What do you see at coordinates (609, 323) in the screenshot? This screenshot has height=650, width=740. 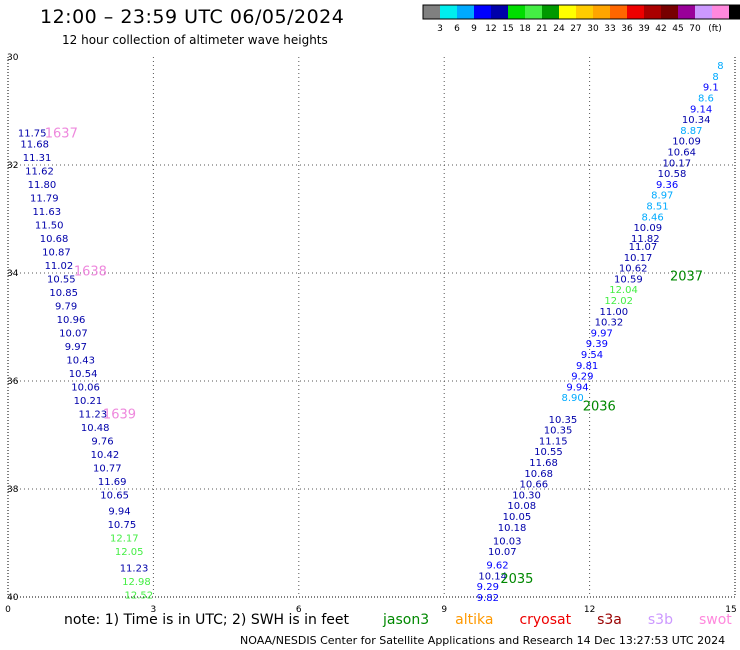 I see `wave-height-value: 10.32` at bounding box center [609, 323].